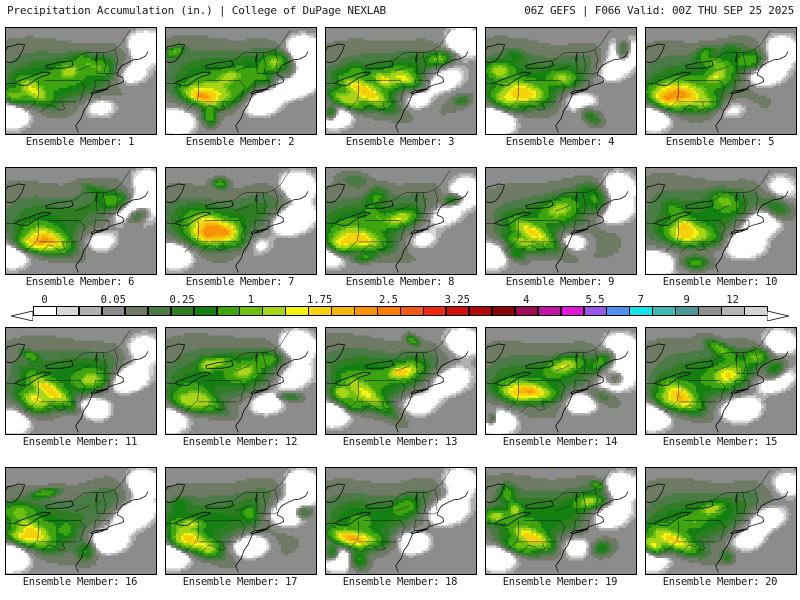  What do you see at coordinates (720, 582) in the screenshot?
I see `ensemble-panel-label-20: Ensemble Member: 20` at bounding box center [720, 582].